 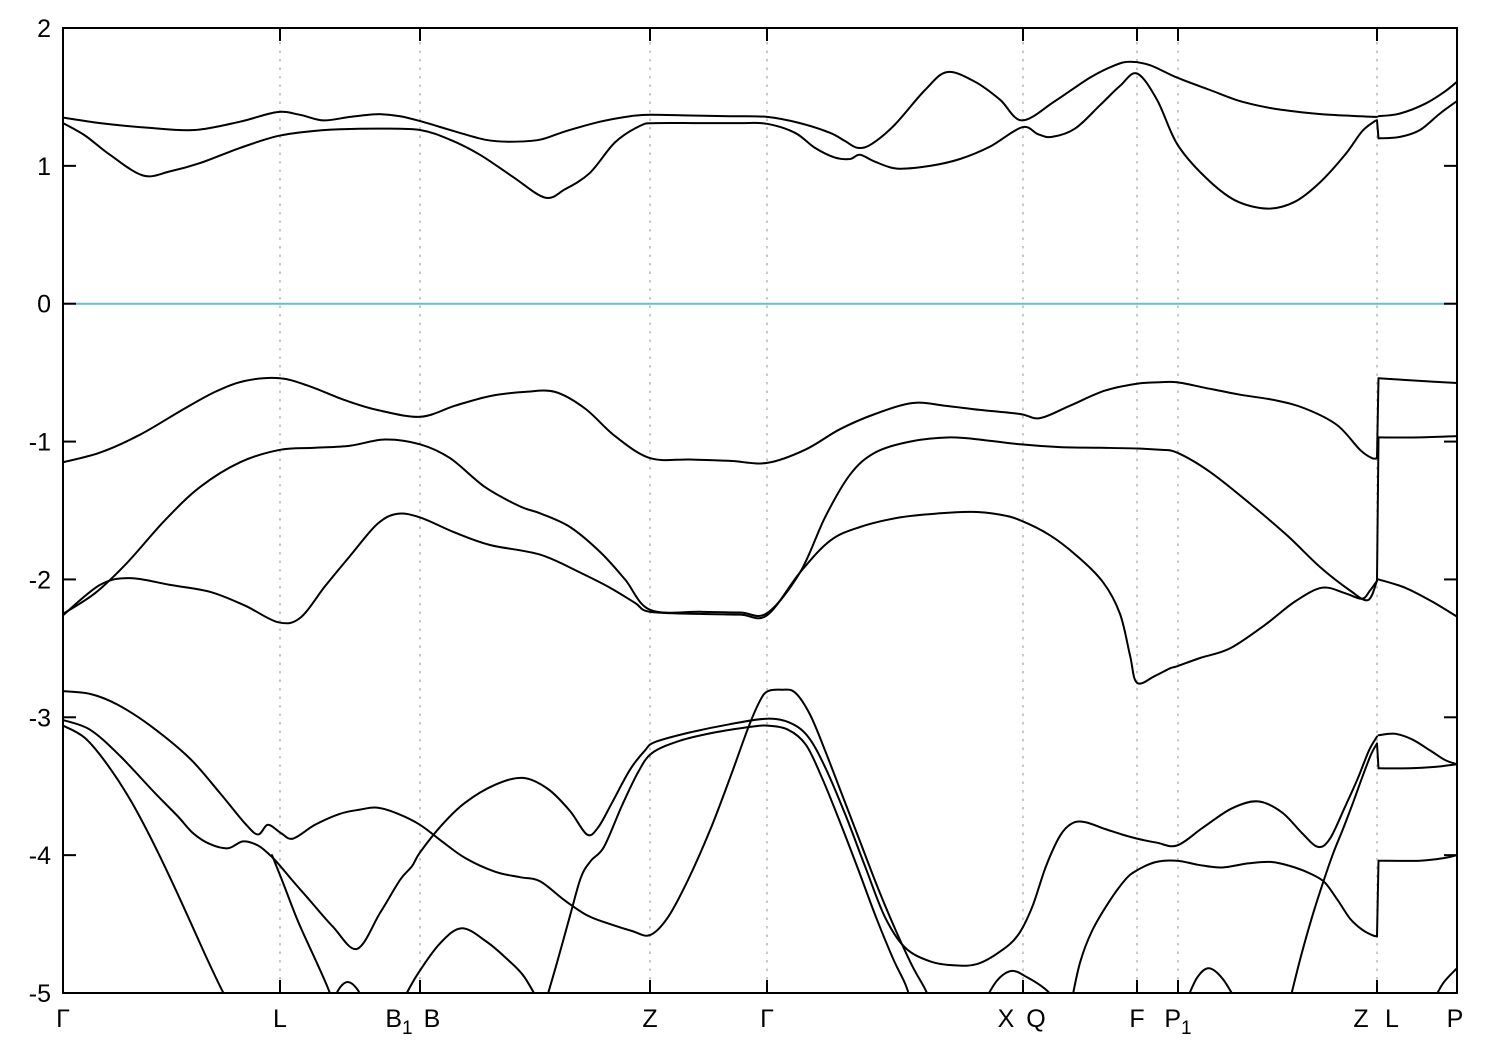 What do you see at coordinates (1417, 99) in the screenshot?
I see `band-conduction-1-LP` at bounding box center [1417, 99].